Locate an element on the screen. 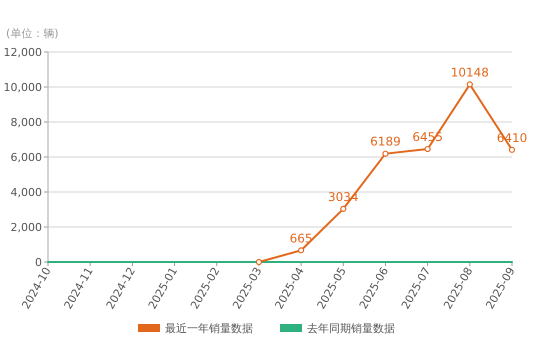  y-axis-title: (单位：辆) is located at coordinates (32, 33).